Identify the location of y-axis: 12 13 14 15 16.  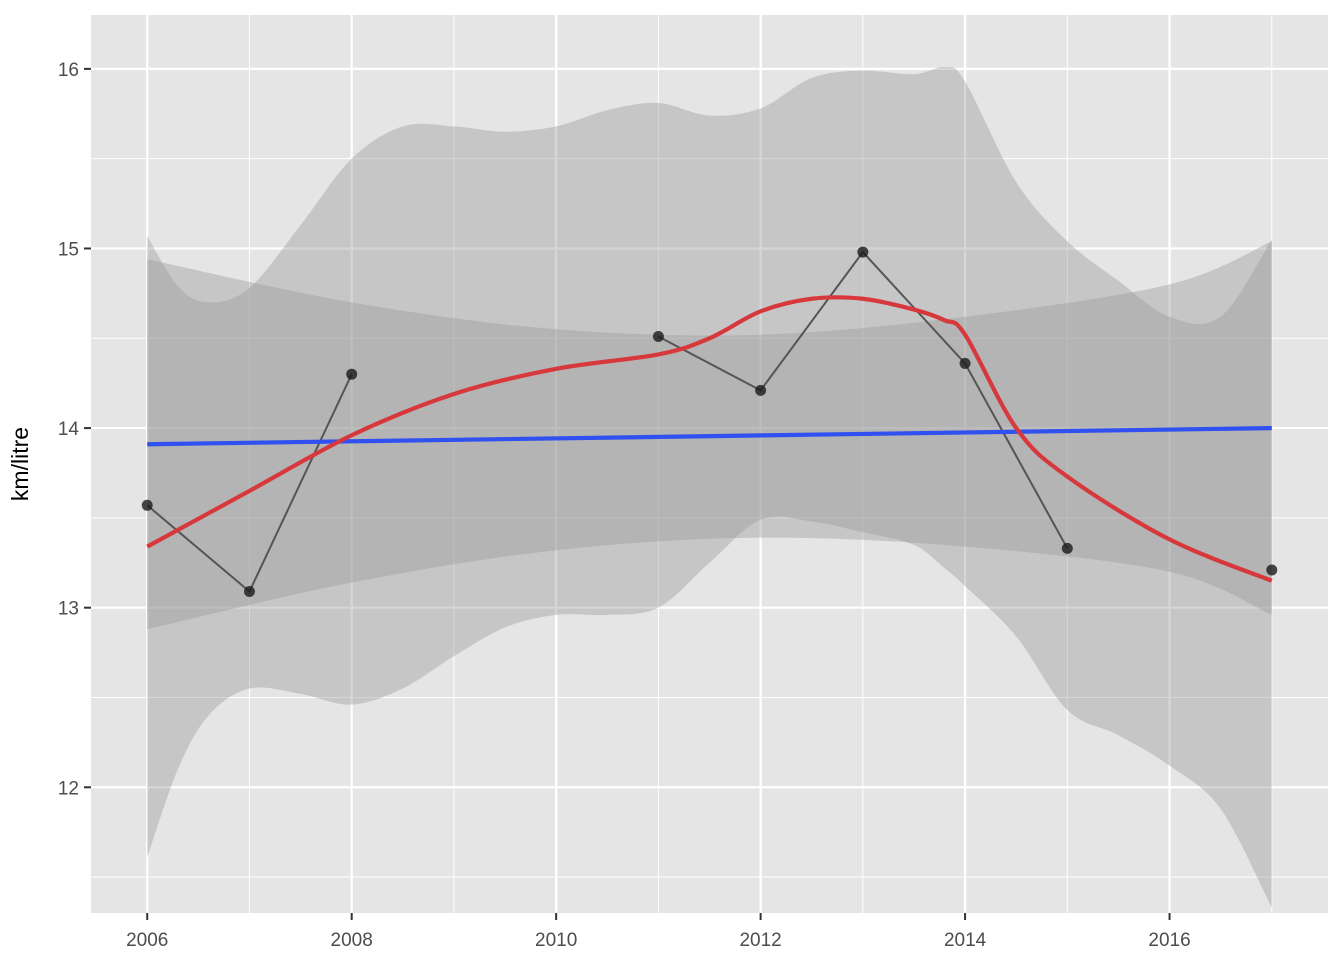
(74, 429).